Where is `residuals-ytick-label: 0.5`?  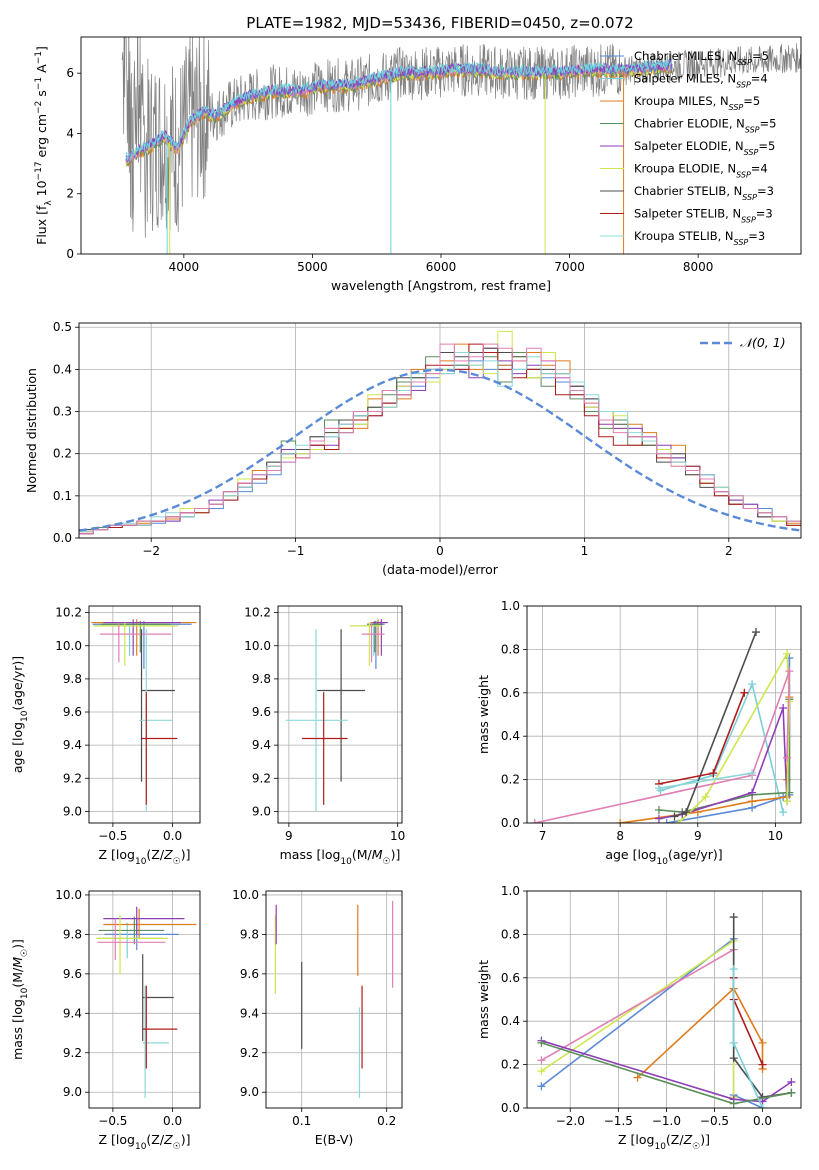 residuals-ytick-label: 0.5 is located at coordinates (62, 327).